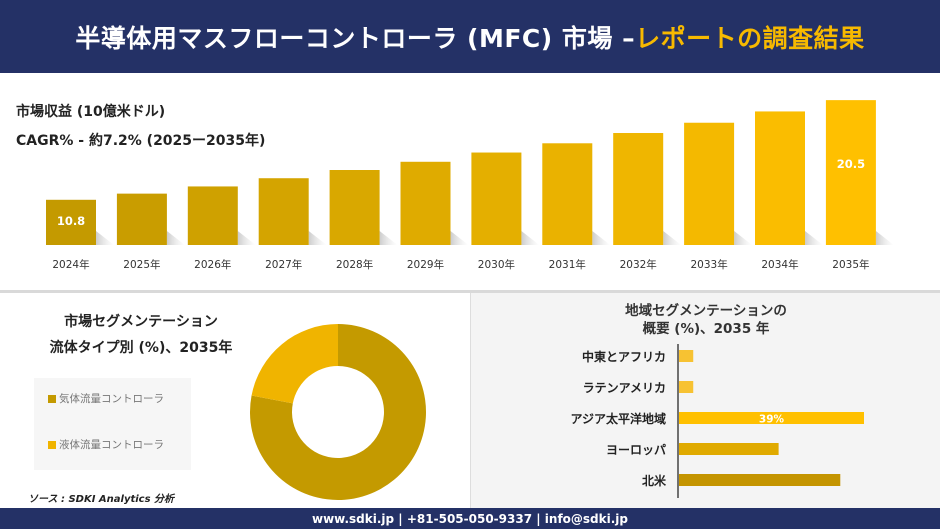 This screenshot has width=940, height=529. Describe the element at coordinates (91, 112) in the screenshot. I see `revenue-label: 市場収益 (10億米ドル)` at that location.